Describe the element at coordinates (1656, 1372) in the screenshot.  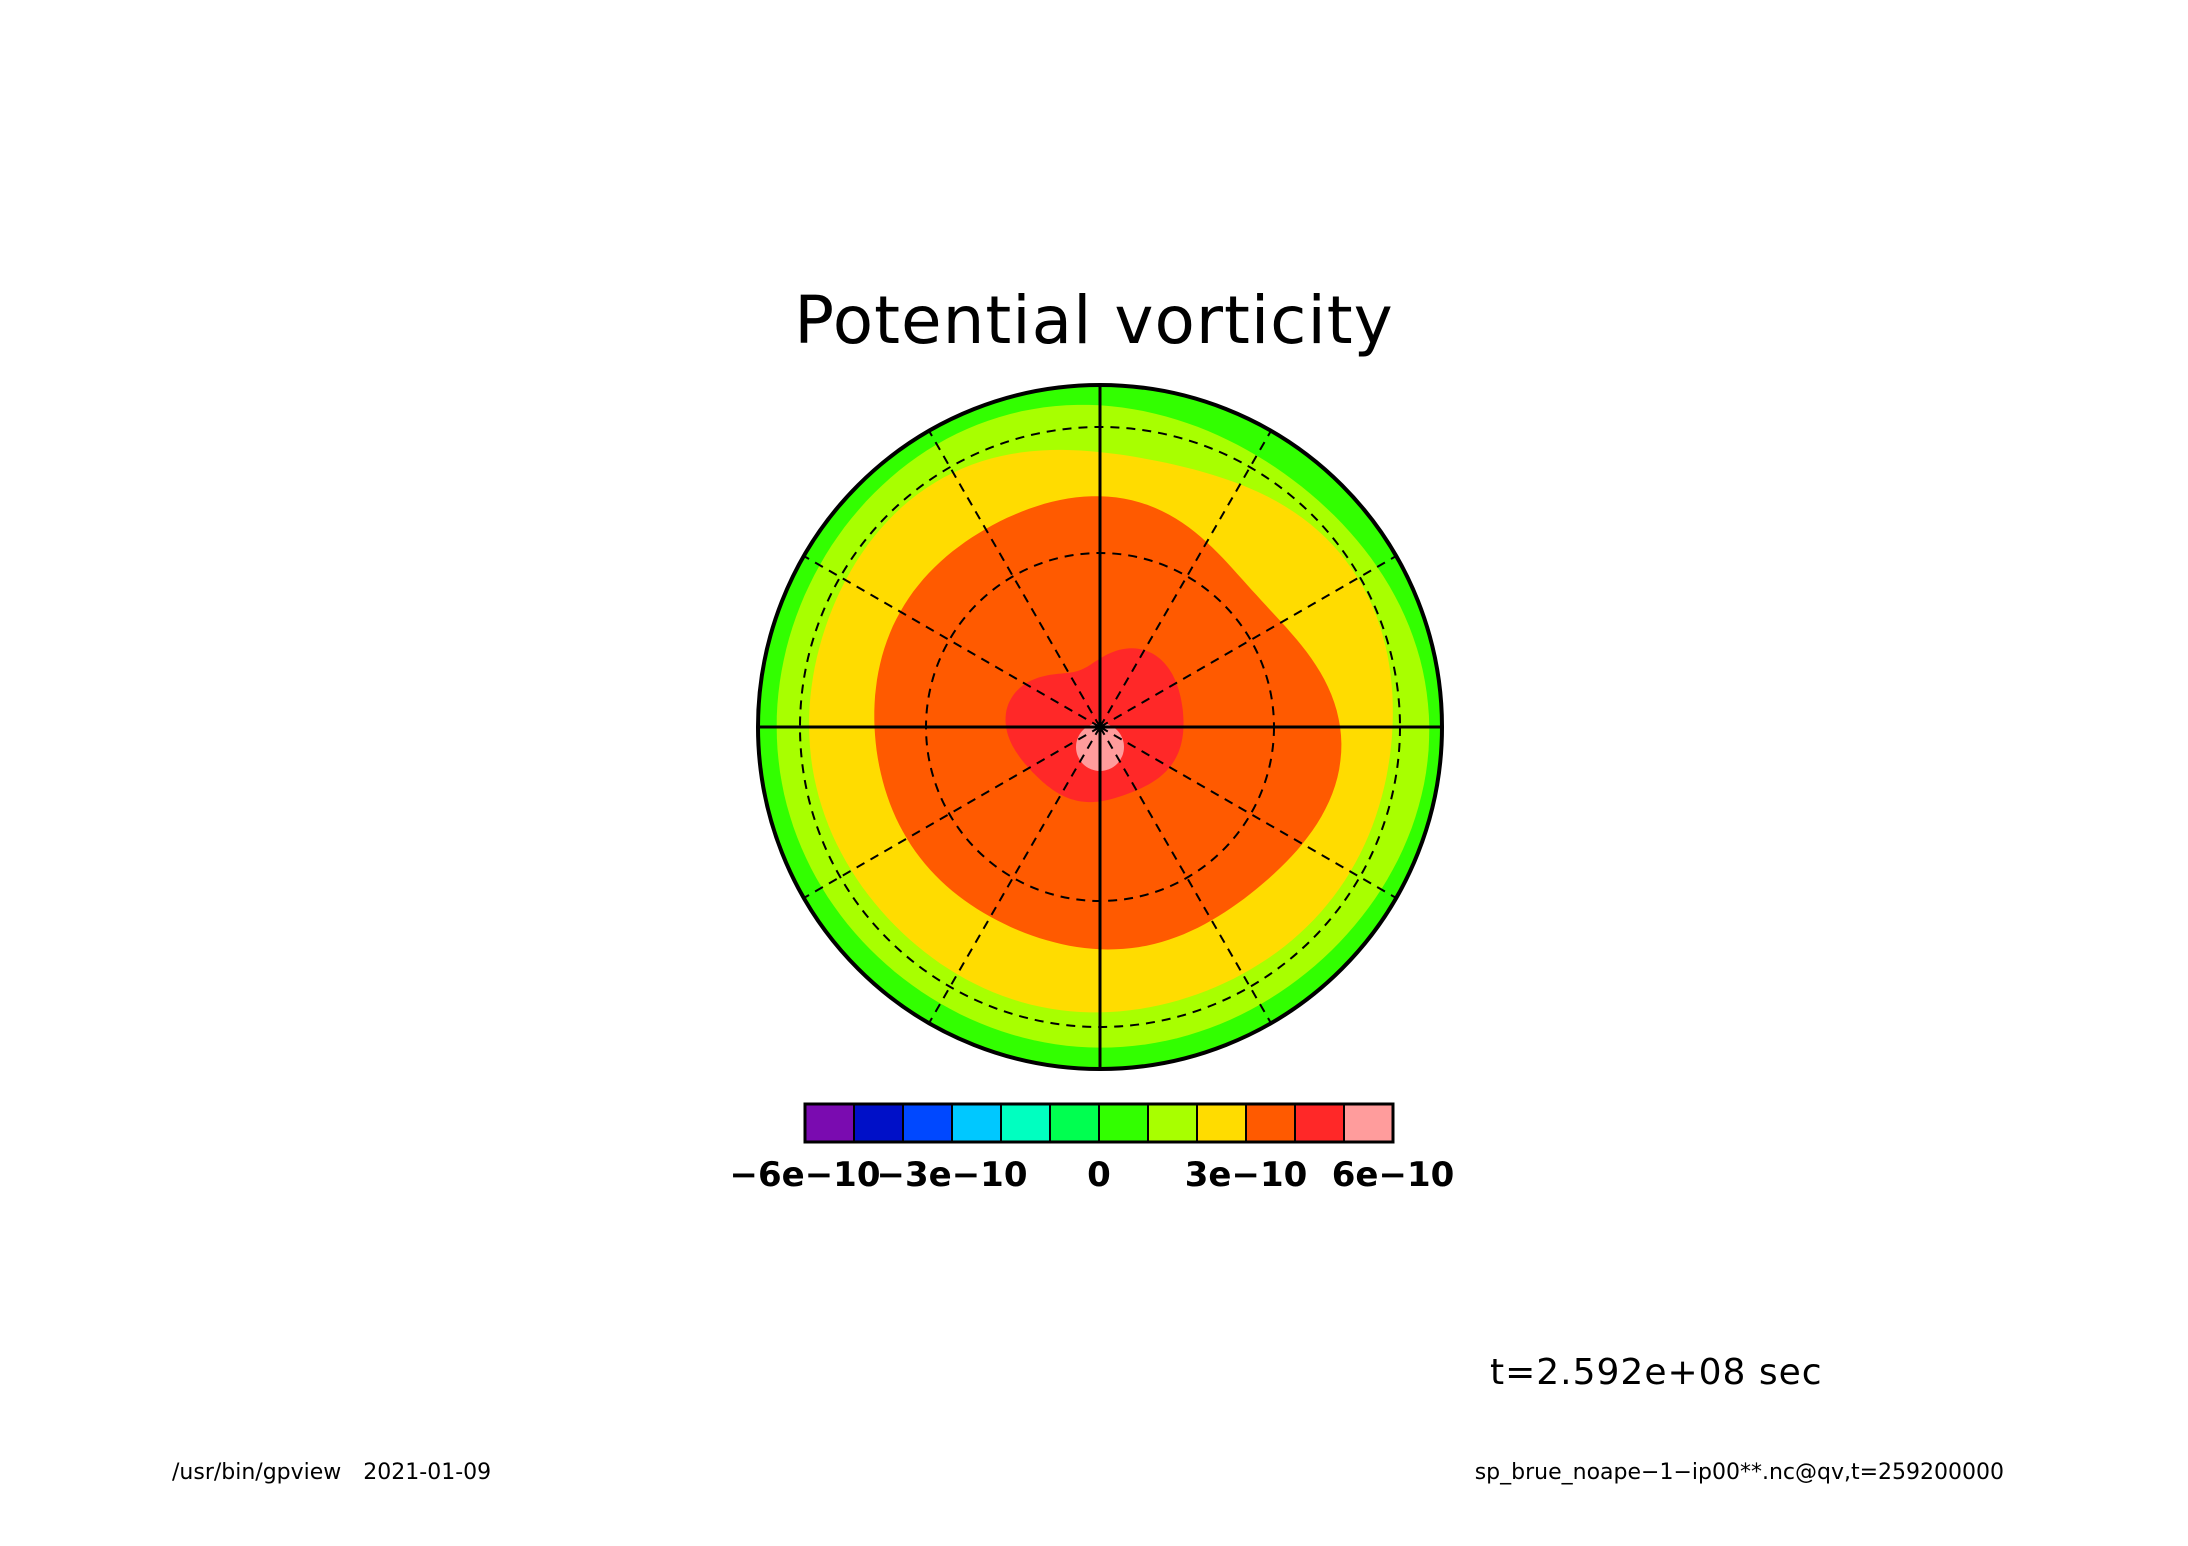
I see `time-label: t=2.592e+08 sec` at that location.